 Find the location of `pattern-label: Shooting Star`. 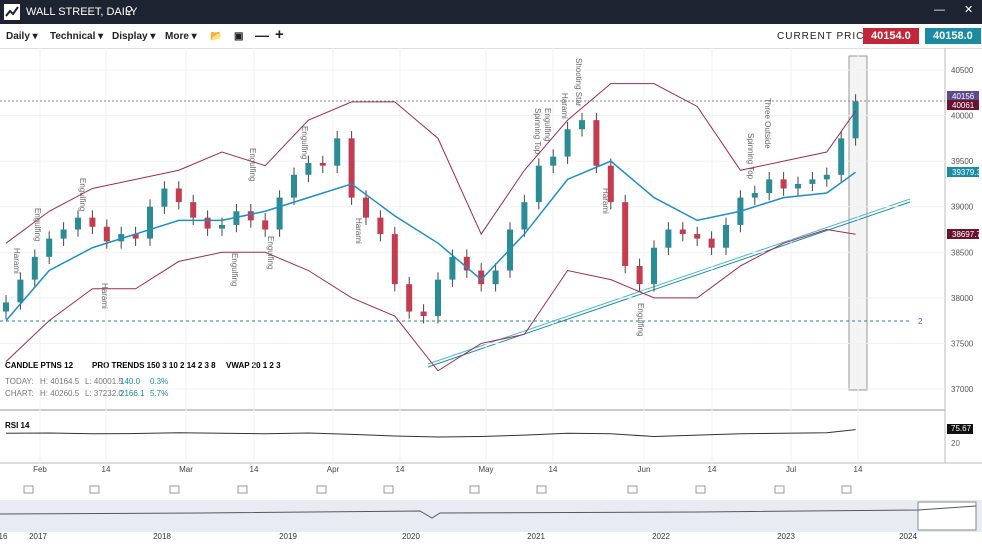

pattern-label: Shooting Star is located at coordinates (578, 82).